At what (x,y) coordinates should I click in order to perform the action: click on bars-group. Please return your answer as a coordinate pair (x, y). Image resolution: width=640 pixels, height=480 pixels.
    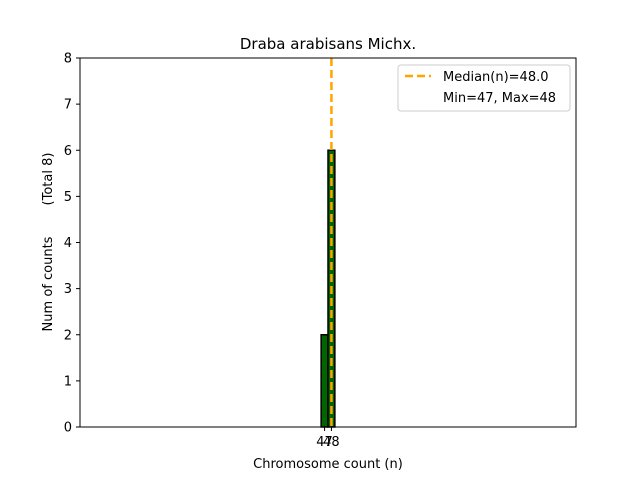
    Looking at the image, I should click on (328, 288).